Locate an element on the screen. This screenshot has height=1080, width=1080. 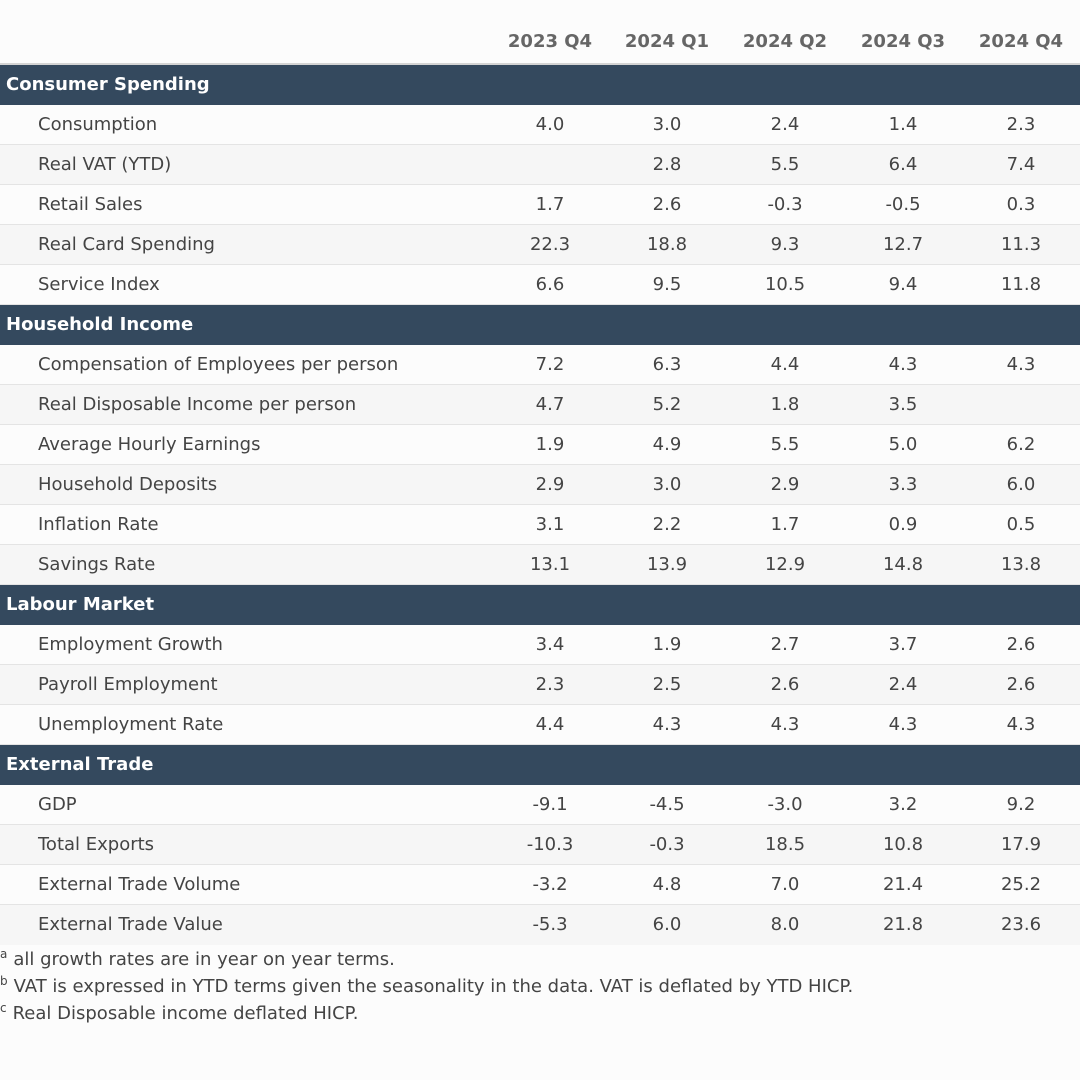
table-row: Unemployment Rate 4.4 4.3 4.3 4.3 4.3 is located at coordinates (540, 725).